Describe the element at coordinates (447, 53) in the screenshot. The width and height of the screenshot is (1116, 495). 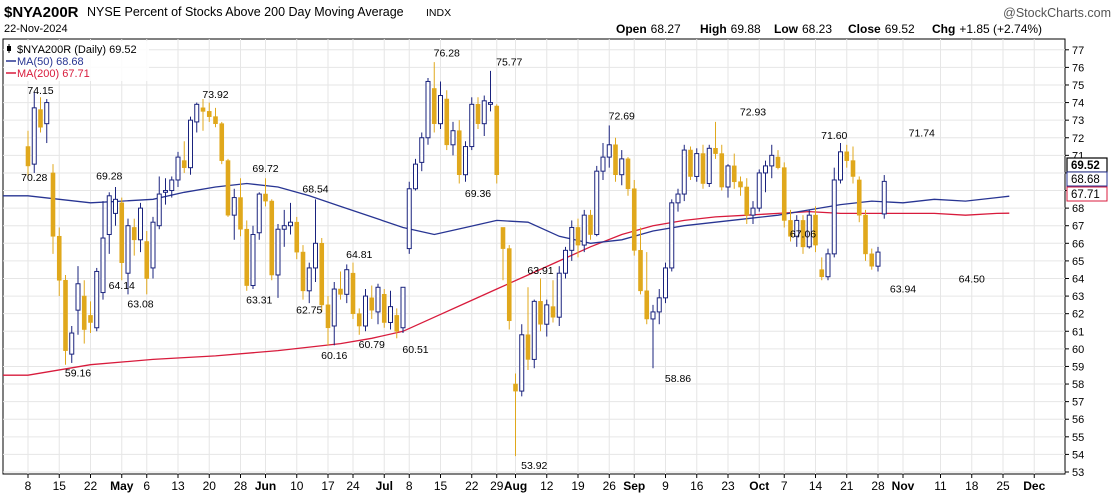
I see `value-annotation: 76.28` at that location.